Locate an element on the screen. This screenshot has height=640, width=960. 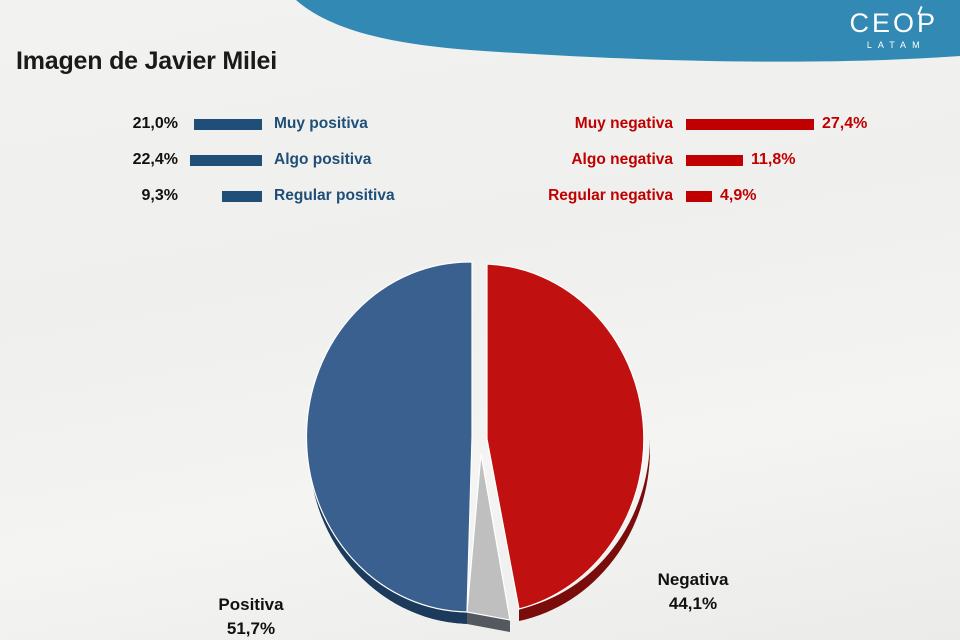
pie-label-positiva-value: 51,7% is located at coordinates (251, 628).